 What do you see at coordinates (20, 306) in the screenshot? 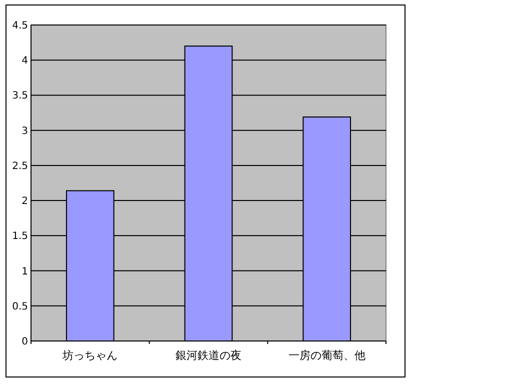
I see `y-tick-label: 0.5` at bounding box center [20, 306].